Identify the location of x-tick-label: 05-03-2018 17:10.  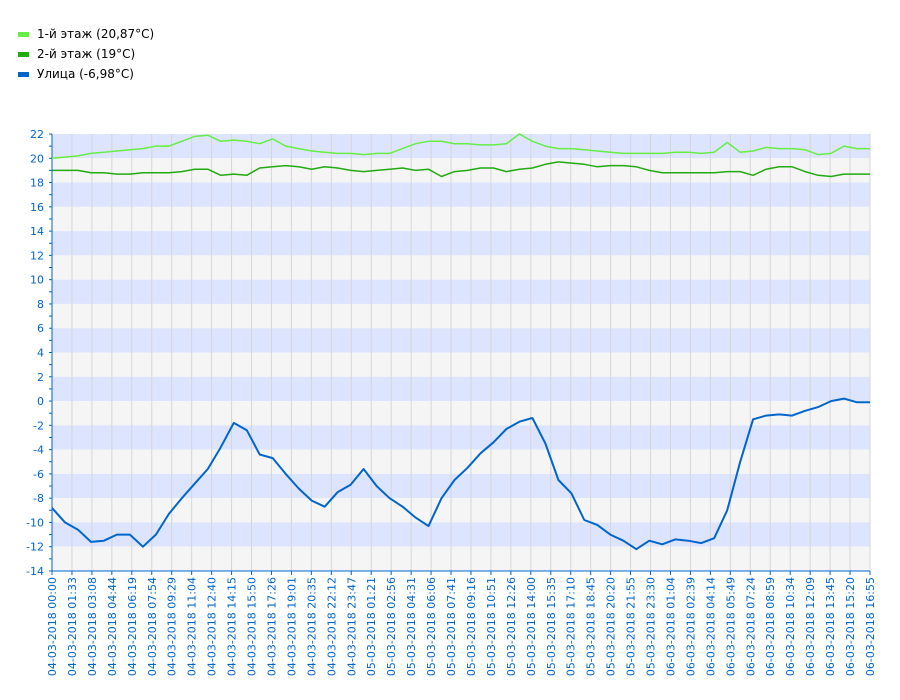
(571, 626).